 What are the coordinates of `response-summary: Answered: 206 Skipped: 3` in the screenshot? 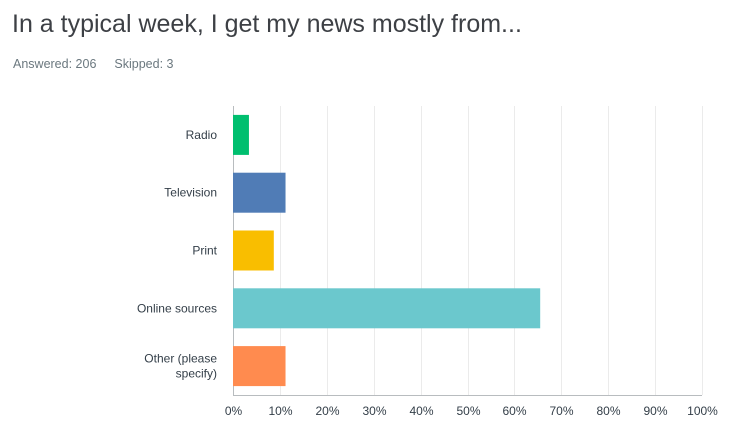 It's located at (93, 64).